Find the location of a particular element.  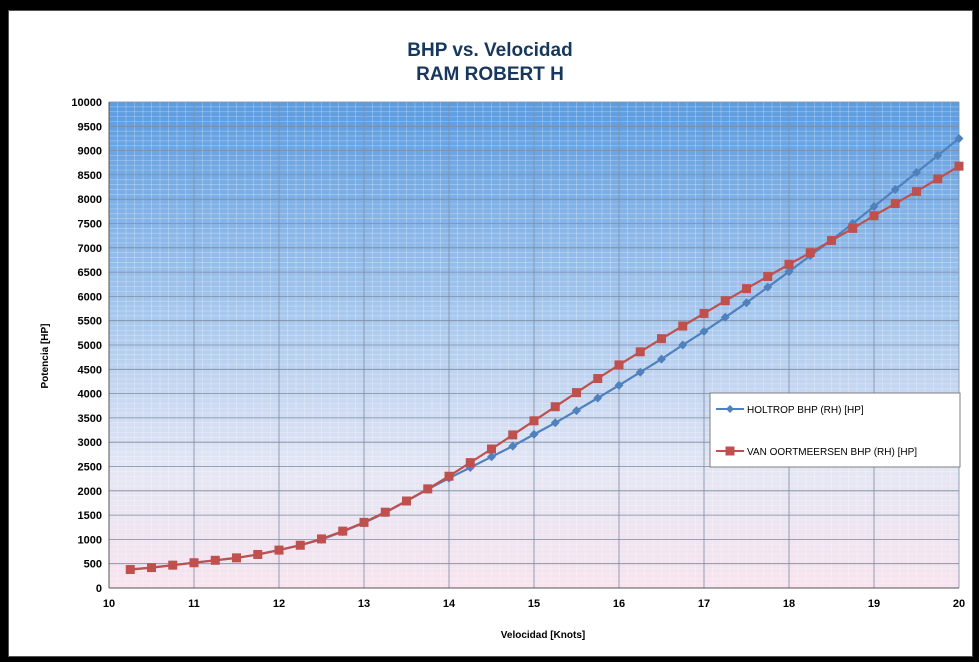

x-tick-label: 14 is located at coordinates (449, 604).